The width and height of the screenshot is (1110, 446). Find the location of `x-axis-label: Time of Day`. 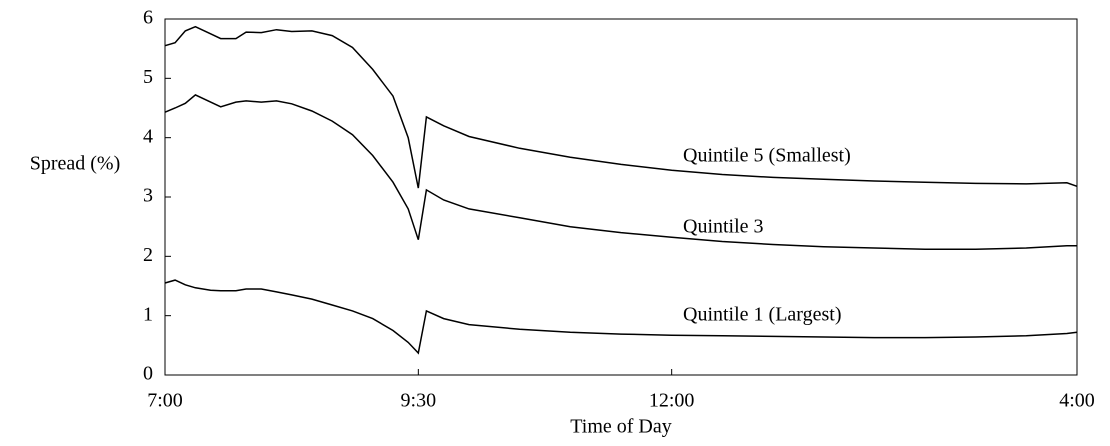

x-axis-label: Time of Day is located at coordinates (620, 427).